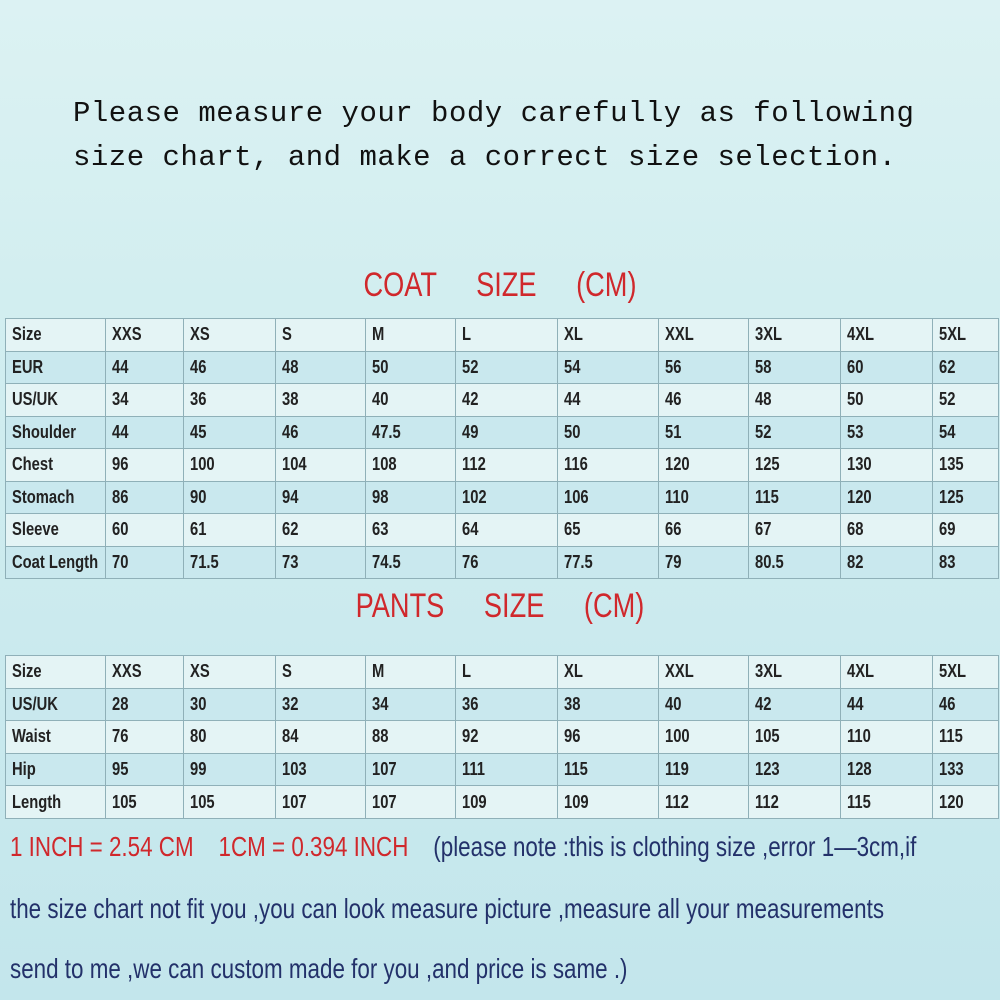 Image resolution: width=1000 pixels, height=1000 pixels. What do you see at coordinates (951, 769) in the screenshot?
I see `cell-text: 133` at bounding box center [951, 769].